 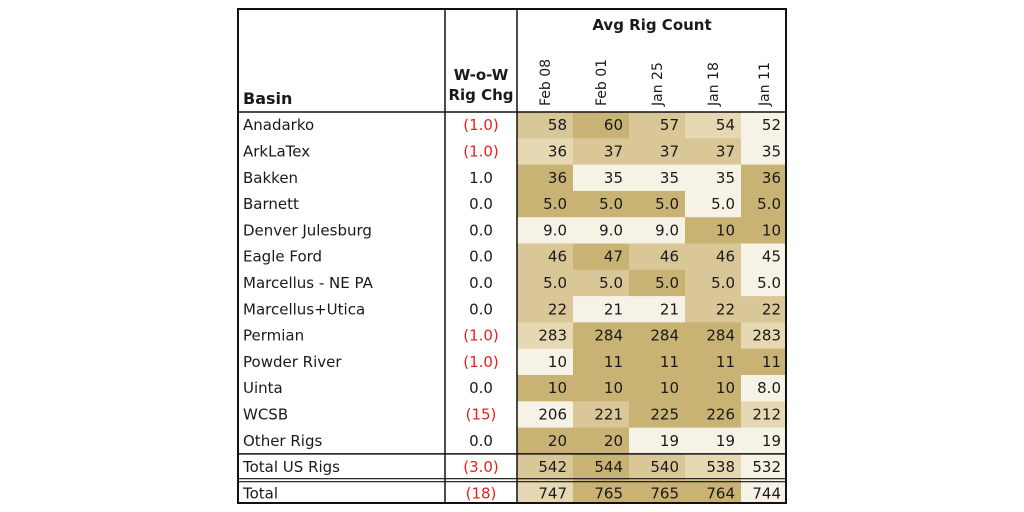 I want to click on wow-header-line1: W-o-W, so click(x=481, y=75).